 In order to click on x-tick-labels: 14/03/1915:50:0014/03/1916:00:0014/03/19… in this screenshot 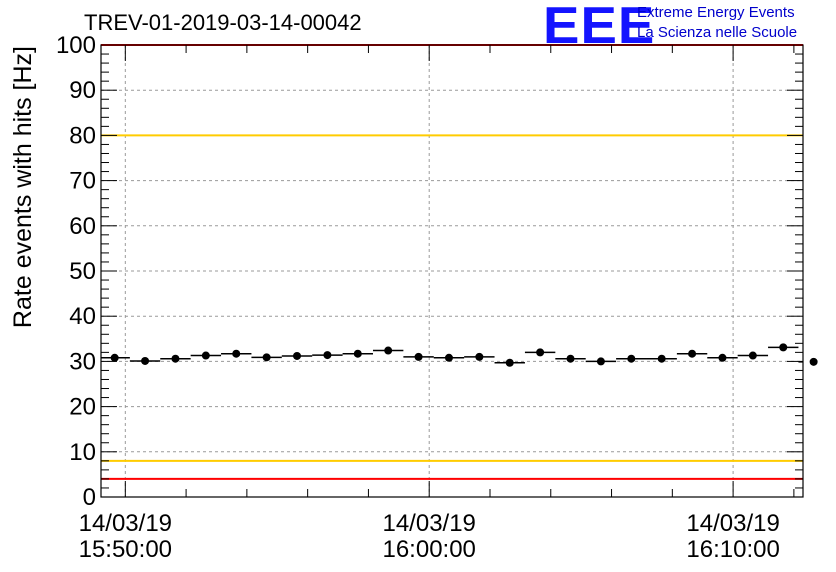, I will do `click(429, 536)`.